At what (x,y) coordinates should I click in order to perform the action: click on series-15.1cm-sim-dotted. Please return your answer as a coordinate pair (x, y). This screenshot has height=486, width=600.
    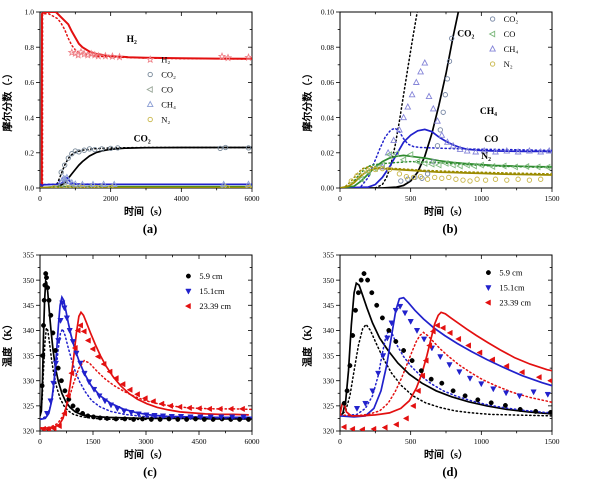
    Looking at the image, I should click on (446, 373).